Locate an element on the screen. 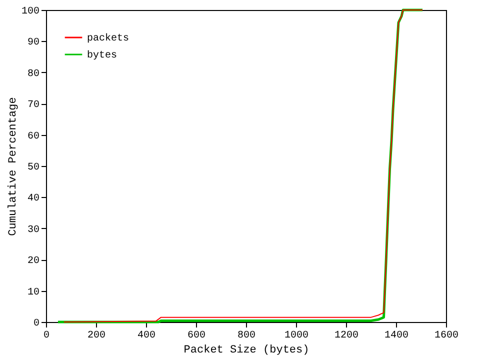  x-axis-title: Packet Size (bytes) is located at coordinates (247, 350).